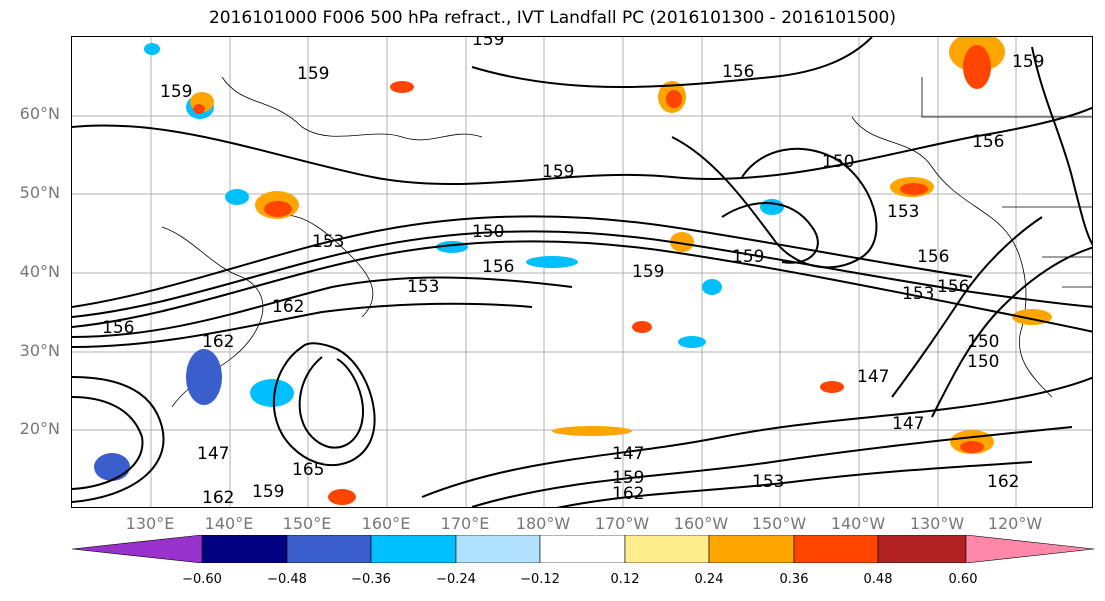  Describe the element at coordinates (622, 523) in the screenshot. I see `lon-label: 170°W` at that location.